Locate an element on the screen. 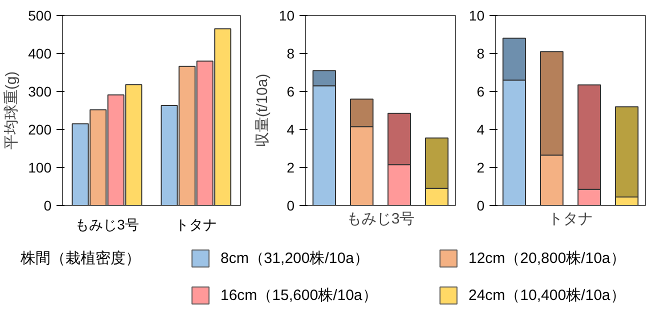 Image resolution: width=670 pixels, height=320 pixels. legend-label: 16cm（15,600株/10a） is located at coordinates (299, 295).